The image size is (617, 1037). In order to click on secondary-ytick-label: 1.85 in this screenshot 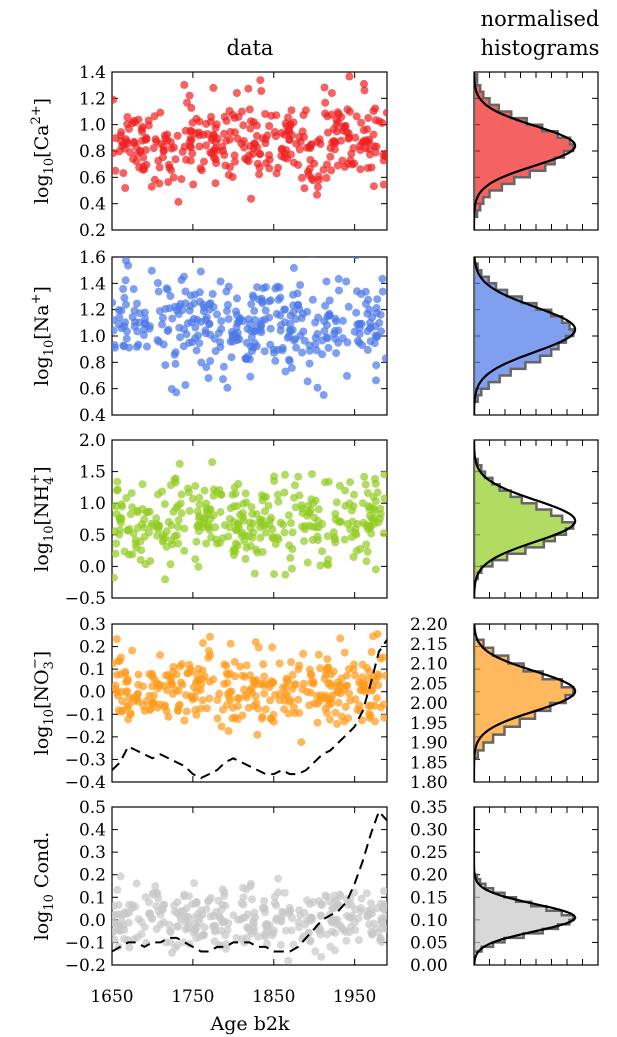, I will do `click(429, 763)`.